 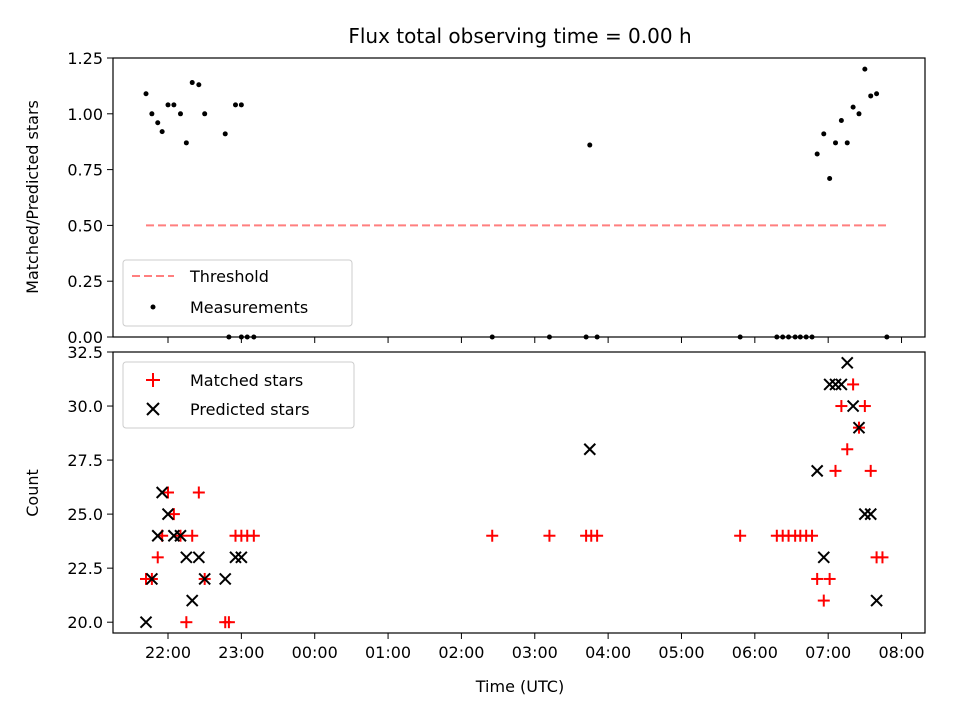 I want to click on y-tick-label: 0.75, so click(x=85, y=170).